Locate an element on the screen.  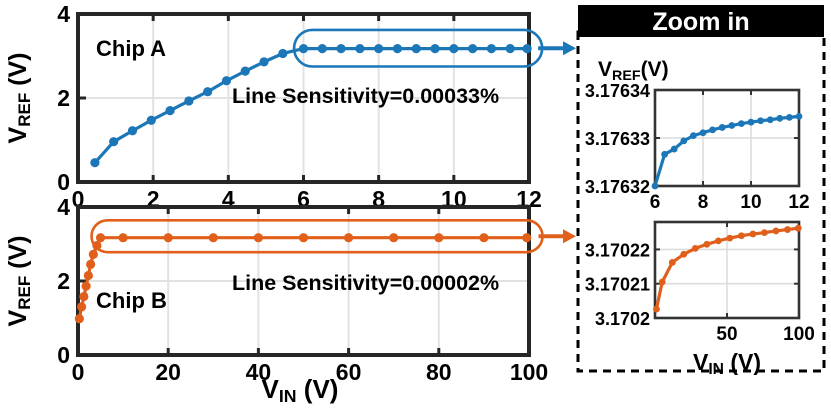
zoom-panel-header-bar is located at coordinates (701, 21).